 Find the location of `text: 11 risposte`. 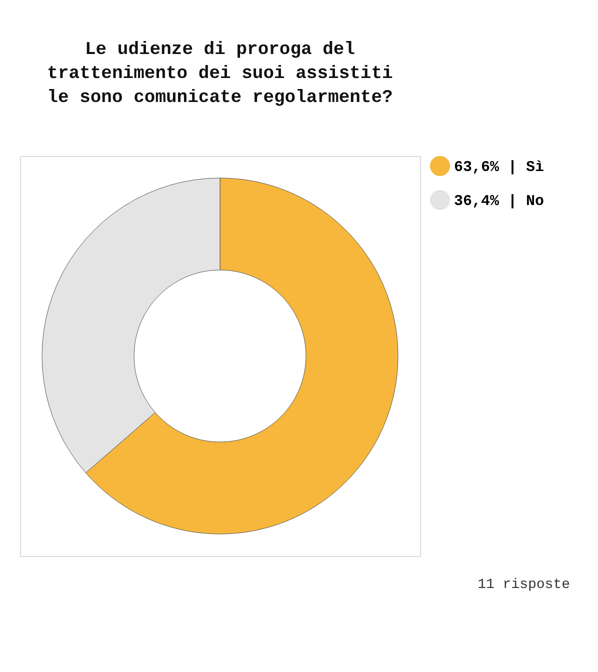

text: 11 risposte is located at coordinates (524, 585).